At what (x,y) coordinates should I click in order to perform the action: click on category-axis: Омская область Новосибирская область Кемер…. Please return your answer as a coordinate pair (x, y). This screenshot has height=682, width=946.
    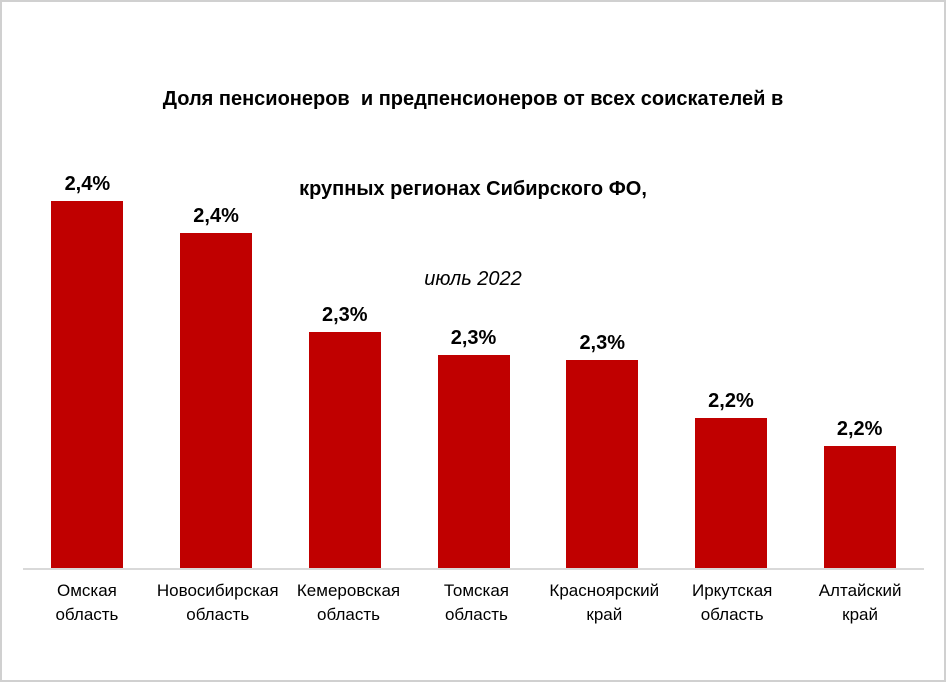
    Looking at the image, I should click on (473, 603).